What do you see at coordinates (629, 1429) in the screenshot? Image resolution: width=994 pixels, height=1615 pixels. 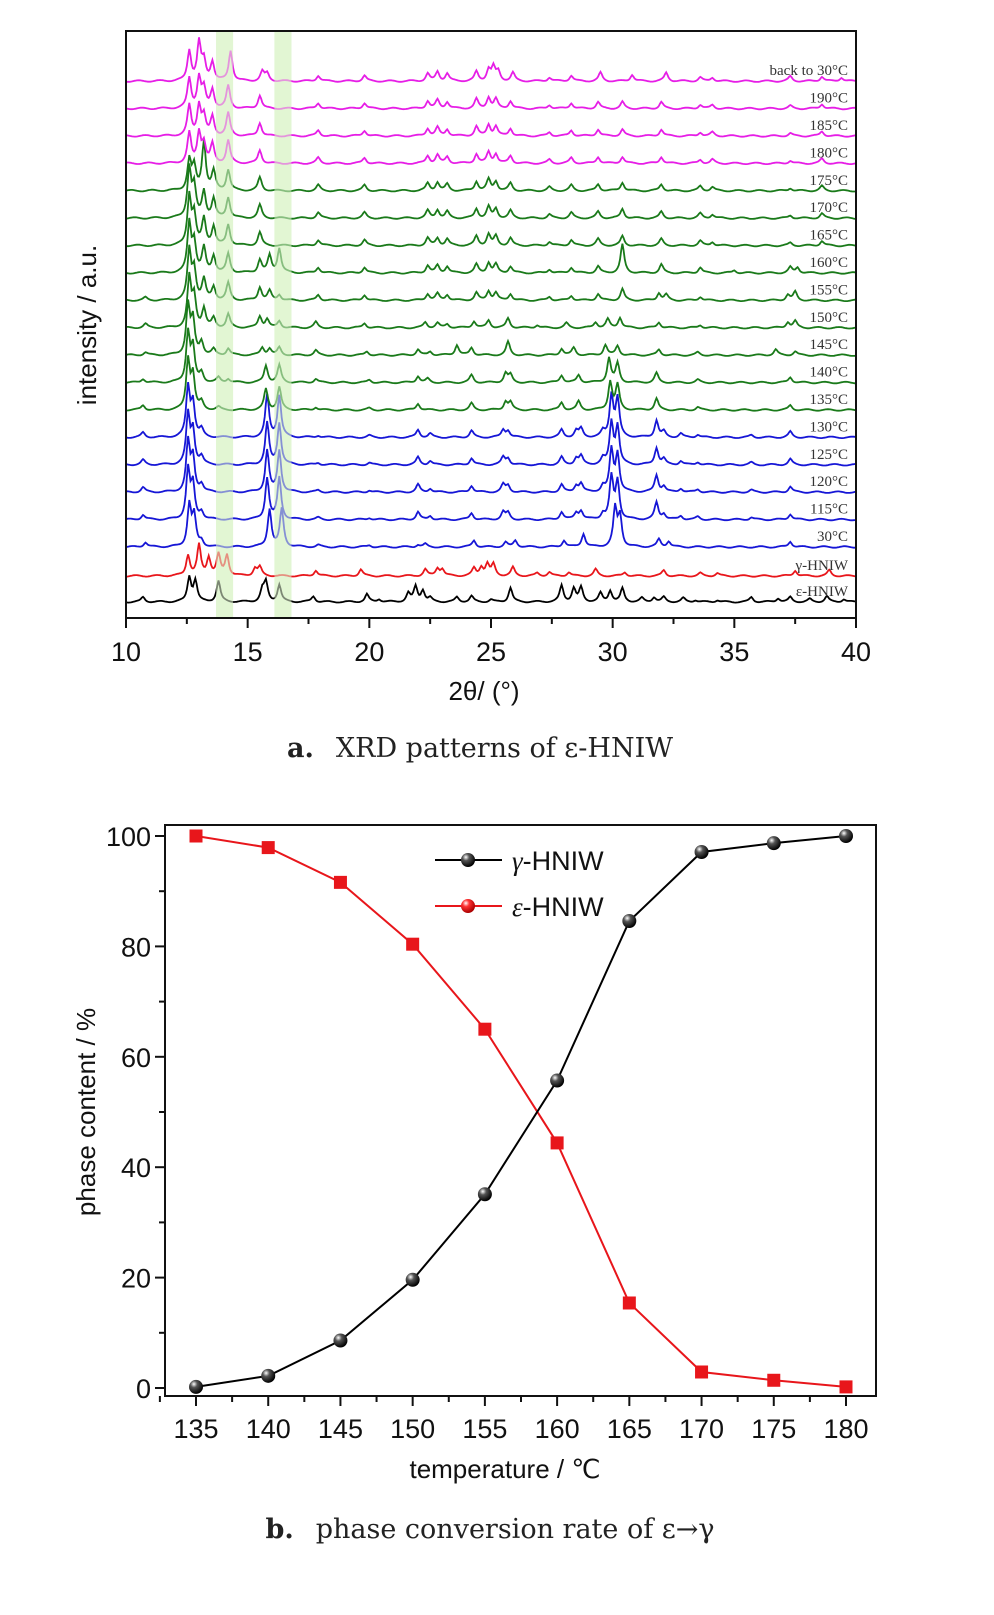 I see `x-tick-label: 165` at bounding box center [629, 1429].